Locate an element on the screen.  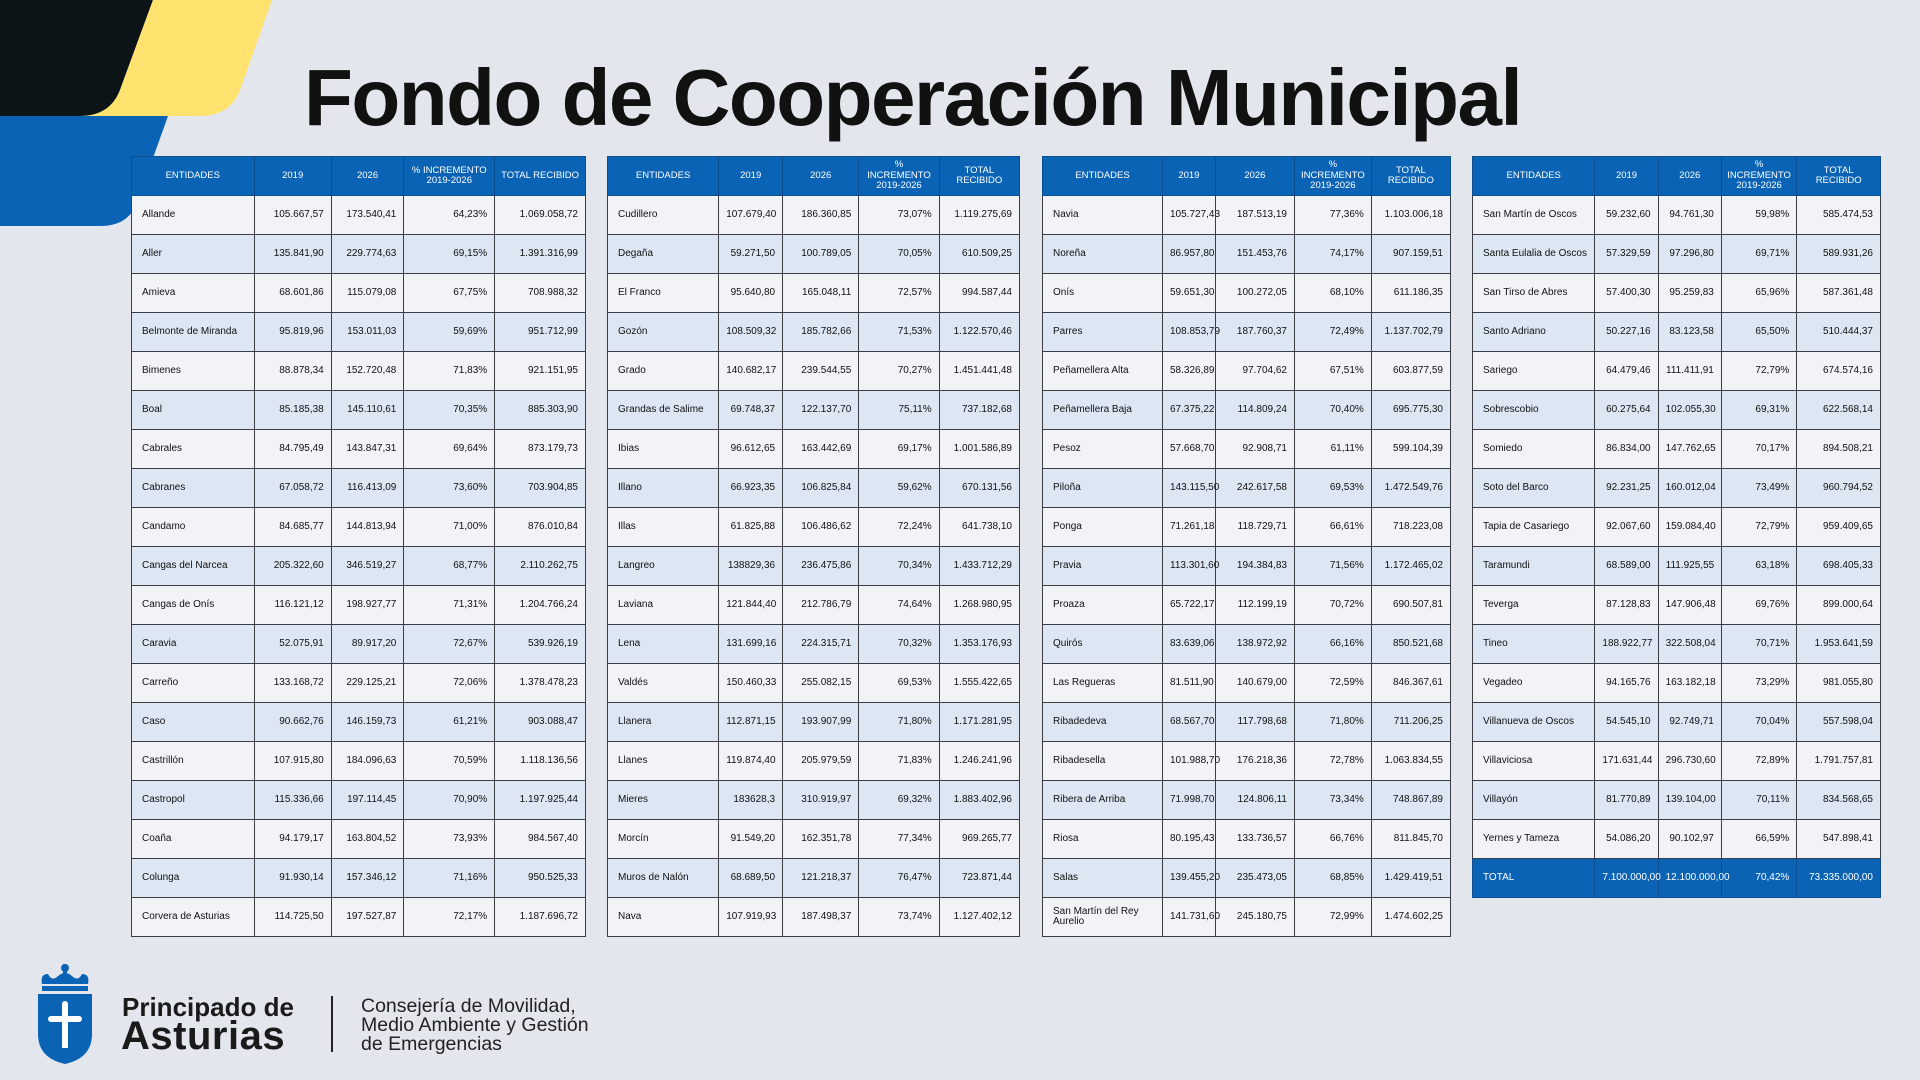
value-cell: 239.544,55 is located at coordinates (821, 371).